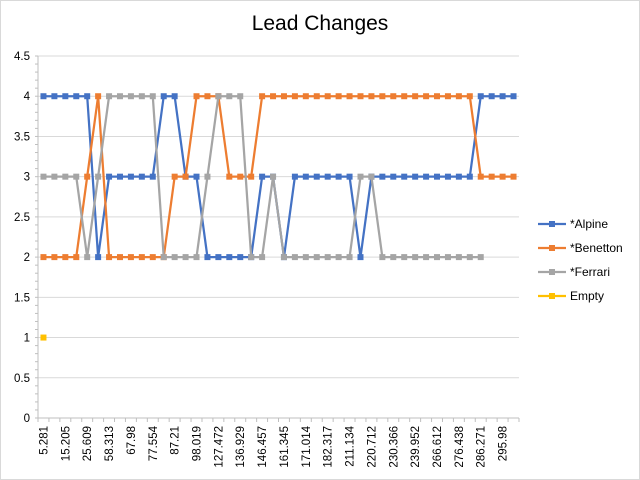 Image resolution: width=640 pixels, height=480 pixels. I want to click on x-tick-label: 25.609, so click(88, 443).